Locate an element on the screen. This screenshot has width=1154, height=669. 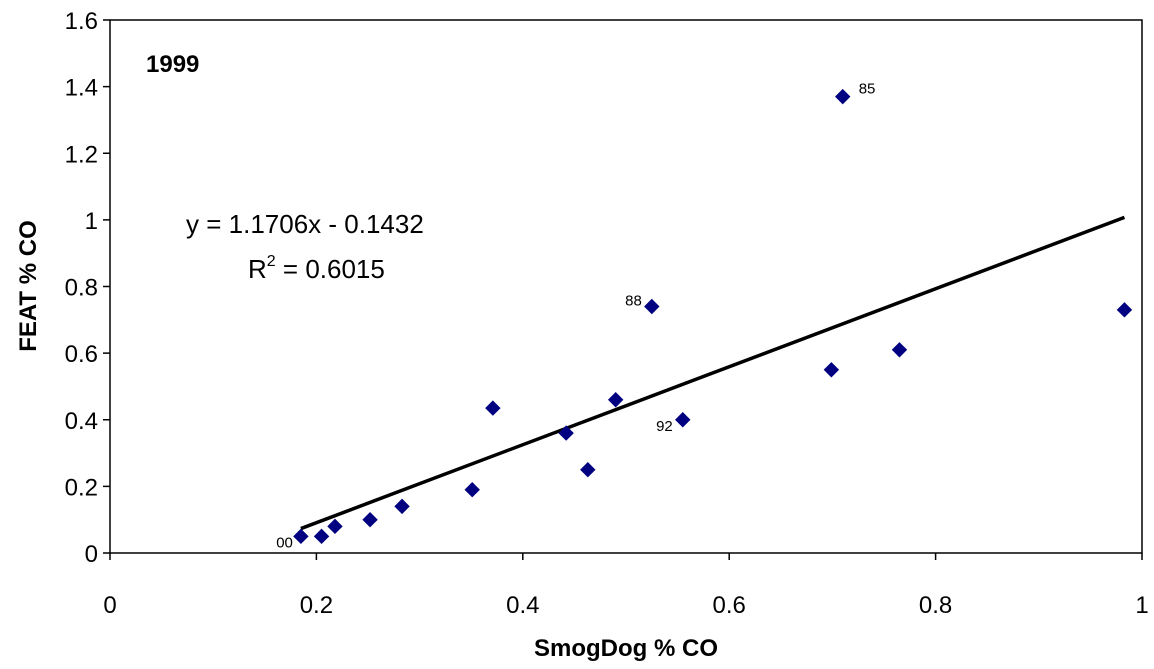
point-label: 88 is located at coordinates (633, 300).